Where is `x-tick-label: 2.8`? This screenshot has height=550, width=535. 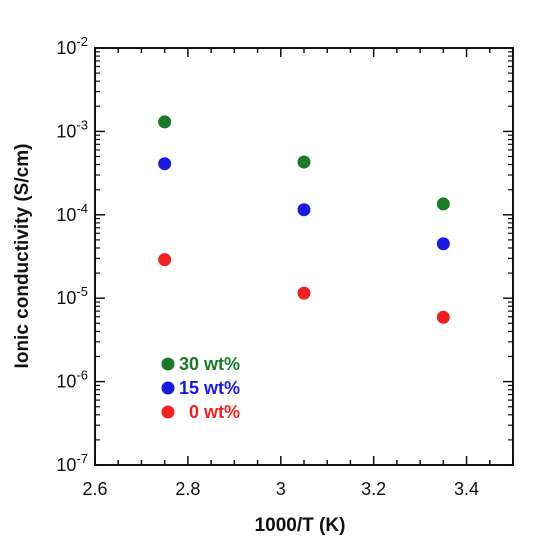
x-tick-label: 2.8 is located at coordinates (187, 489).